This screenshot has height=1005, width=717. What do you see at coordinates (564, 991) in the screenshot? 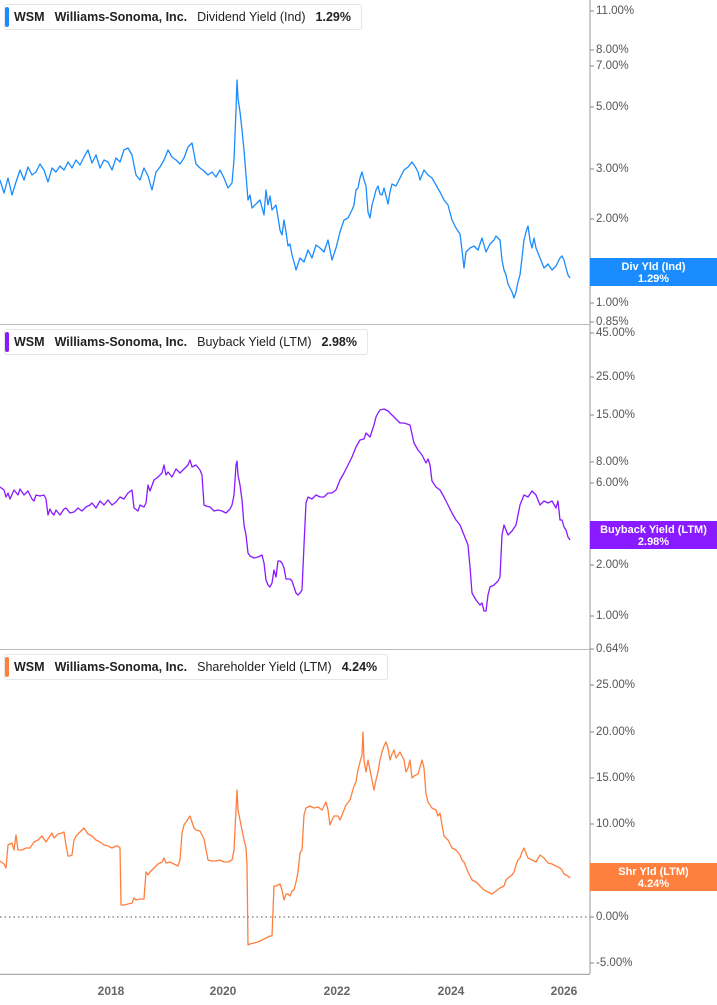
I see `x-tick-label: 2026` at bounding box center [564, 991].